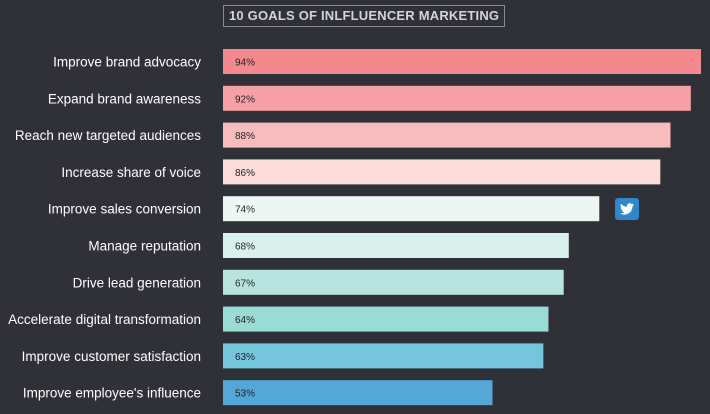 The width and height of the screenshot is (710, 414). I want to click on twitter-share-button, so click(627, 209).